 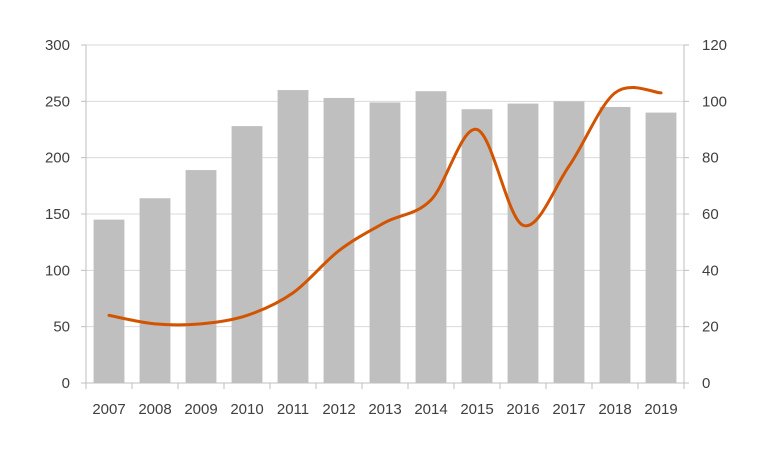 What do you see at coordinates (66, 383) in the screenshot?
I see `y-left-tick-label: 0` at bounding box center [66, 383].